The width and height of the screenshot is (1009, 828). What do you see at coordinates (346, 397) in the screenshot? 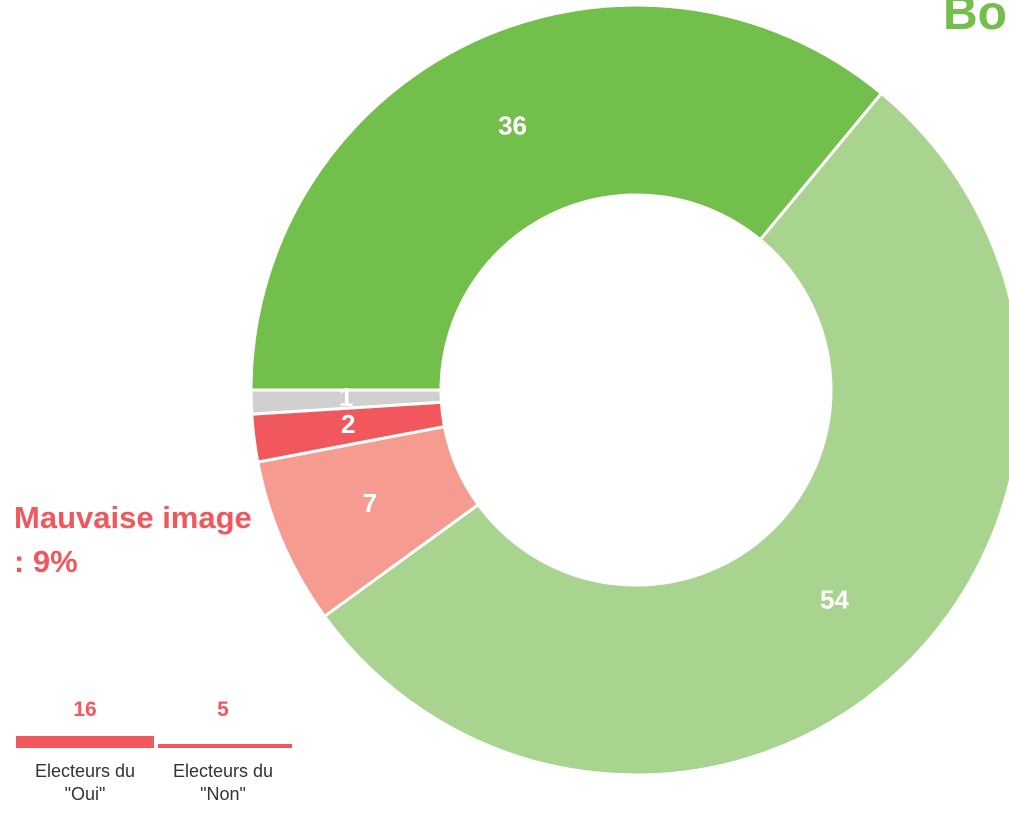
I see `data-label: 1` at bounding box center [346, 397].